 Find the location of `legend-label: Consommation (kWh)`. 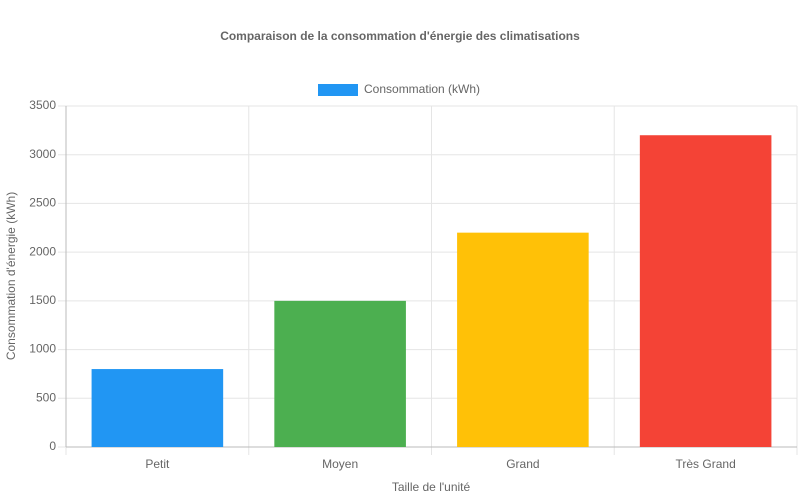

legend-label: Consommation (kWh) is located at coordinates (422, 89).